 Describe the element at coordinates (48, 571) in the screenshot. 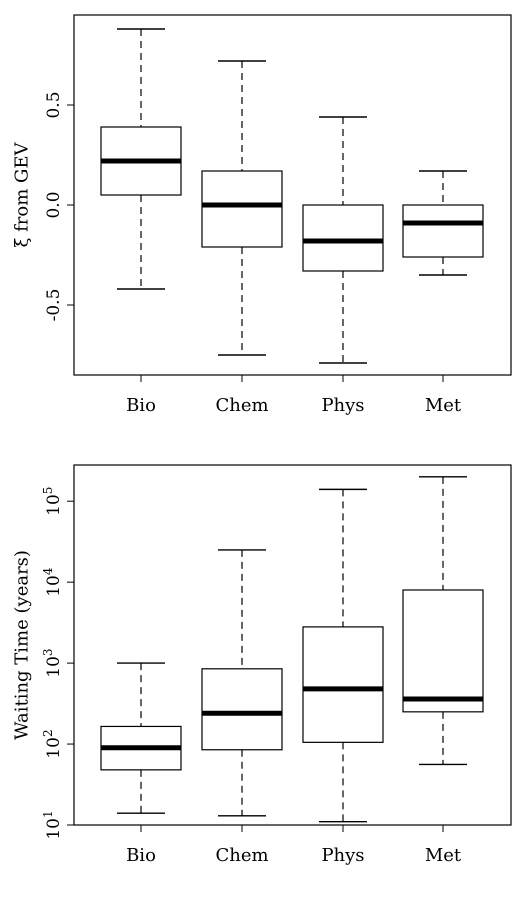

I see `y-tick-label-exponent: 4` at that location.